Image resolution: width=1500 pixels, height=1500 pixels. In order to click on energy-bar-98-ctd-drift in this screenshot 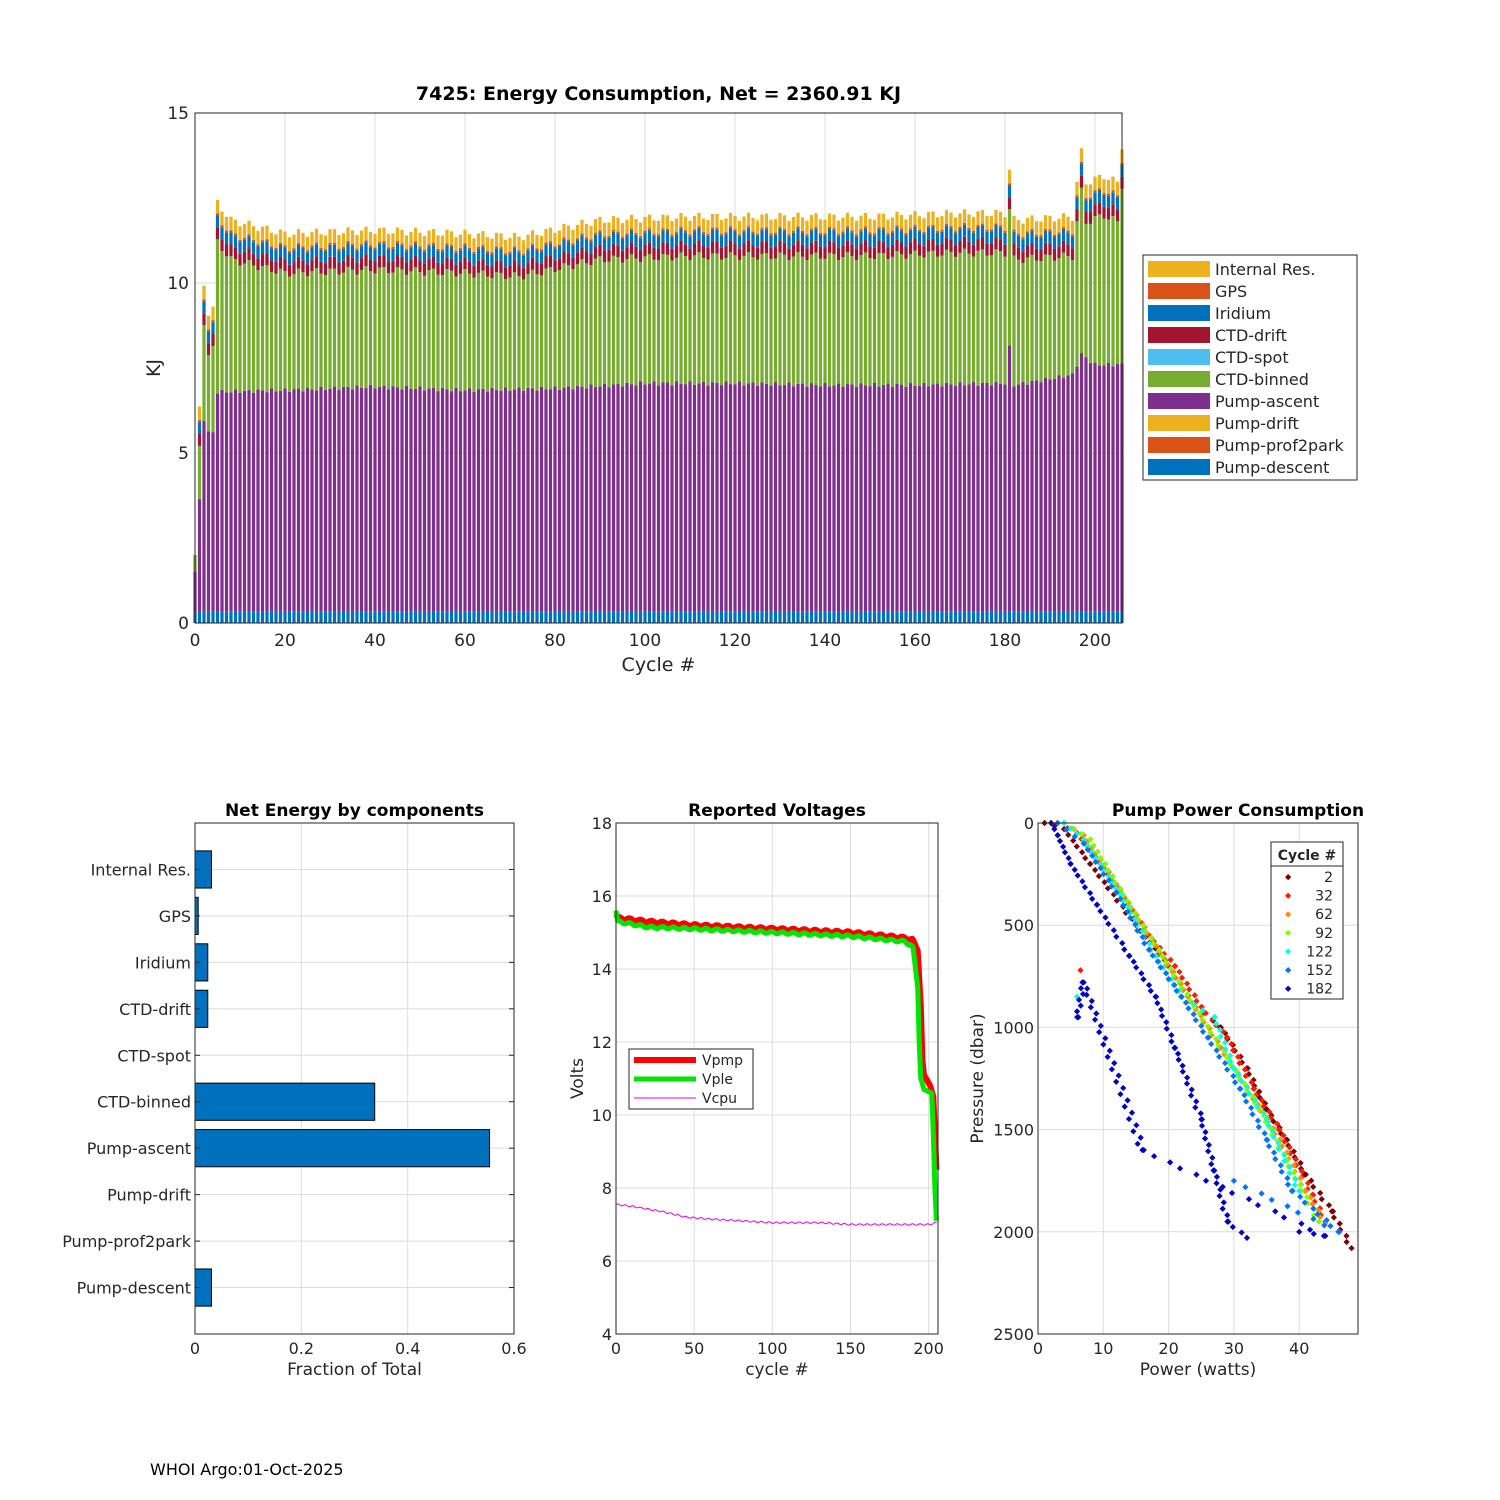, I will do `click(636, 252)`.